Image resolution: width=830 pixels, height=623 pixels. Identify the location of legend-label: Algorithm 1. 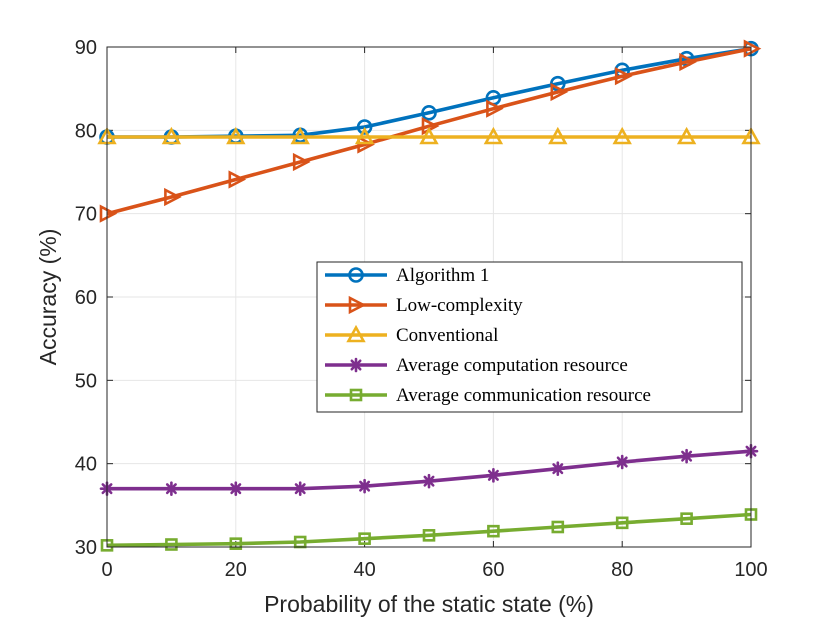
(442, 275).